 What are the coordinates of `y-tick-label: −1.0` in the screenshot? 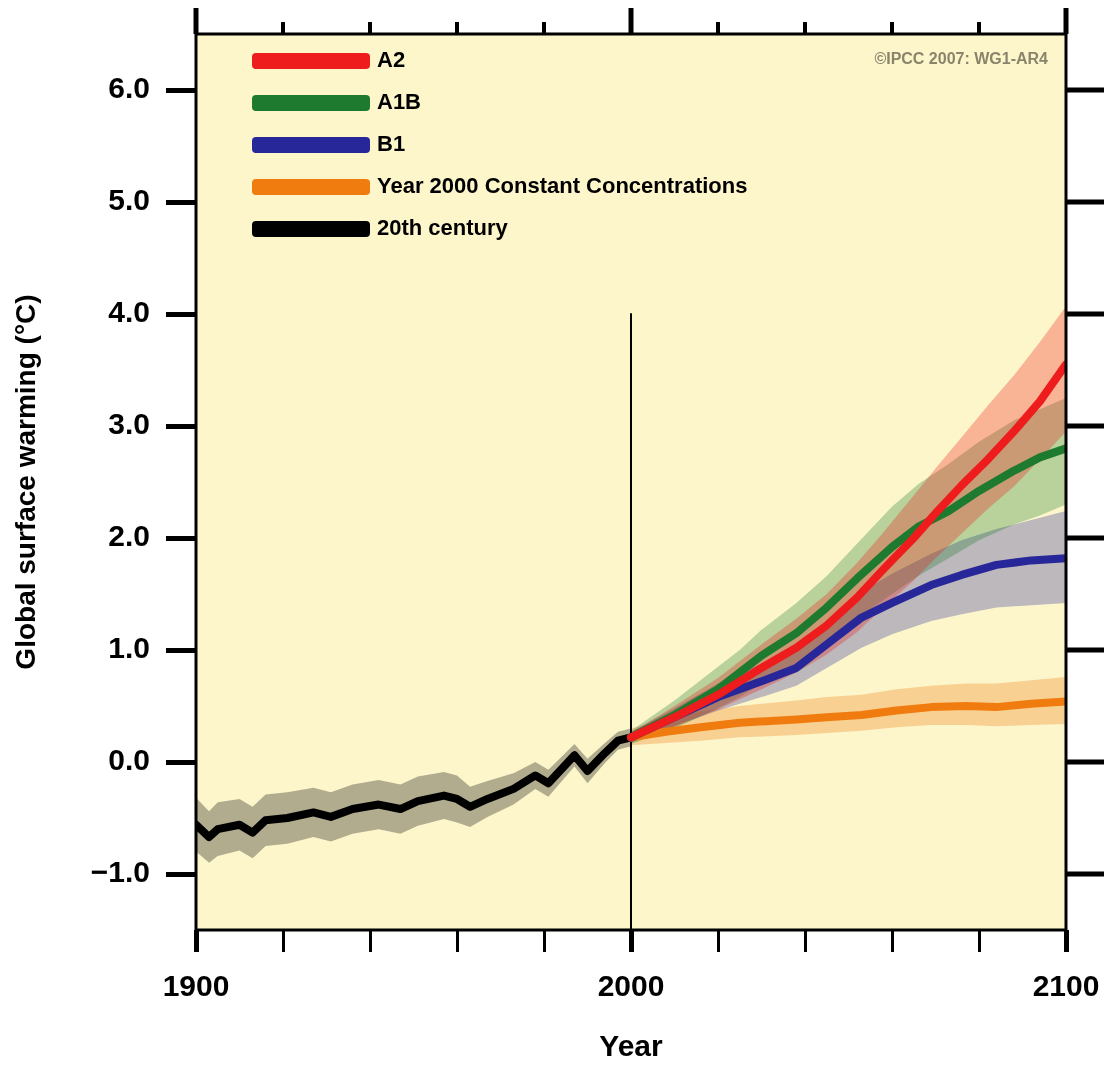 It's located at (120, 872).